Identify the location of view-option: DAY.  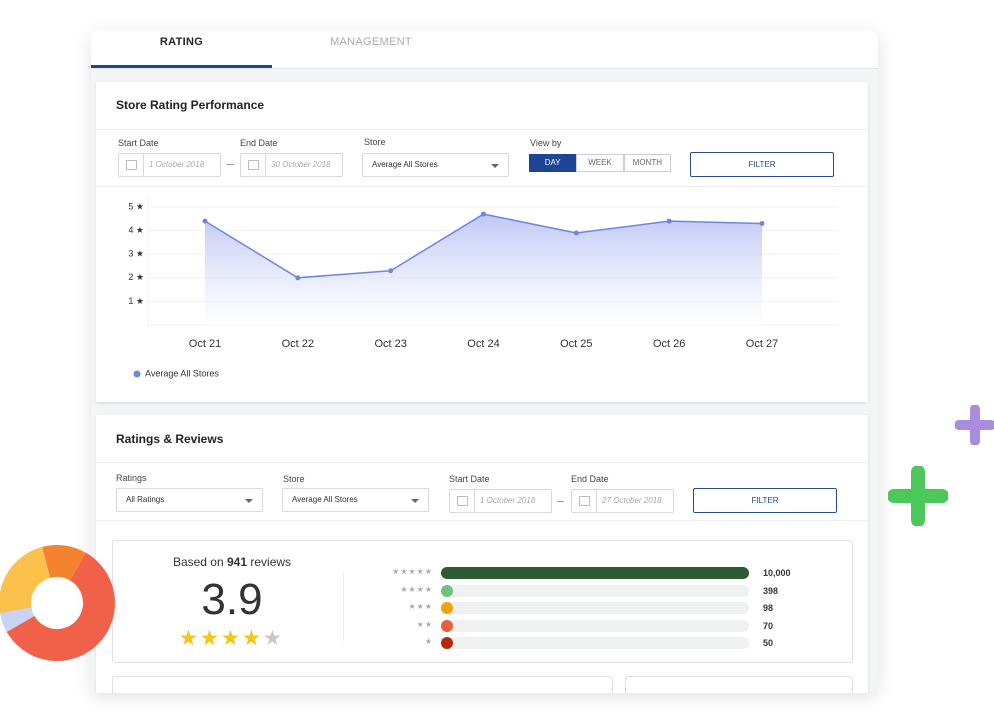
(553, 163).